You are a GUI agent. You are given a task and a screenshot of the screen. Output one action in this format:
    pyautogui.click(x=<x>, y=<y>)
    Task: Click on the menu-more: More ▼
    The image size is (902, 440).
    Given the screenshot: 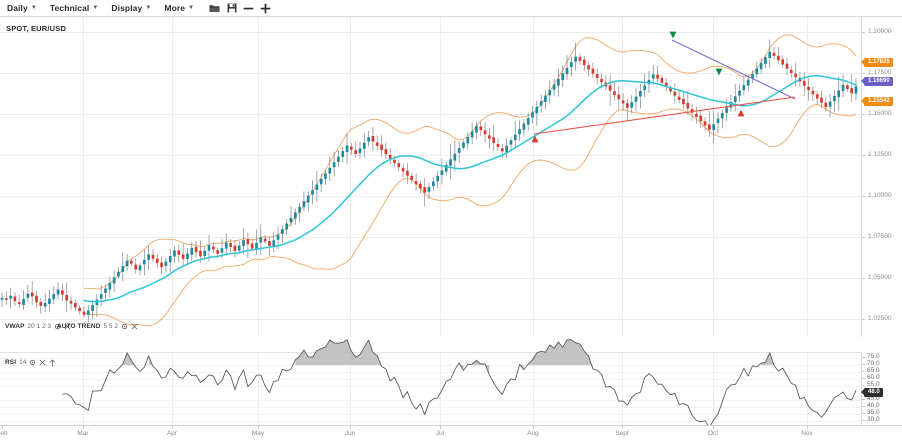 What is the action you would take?
    pyautogui.click(x=178, y=8)
    